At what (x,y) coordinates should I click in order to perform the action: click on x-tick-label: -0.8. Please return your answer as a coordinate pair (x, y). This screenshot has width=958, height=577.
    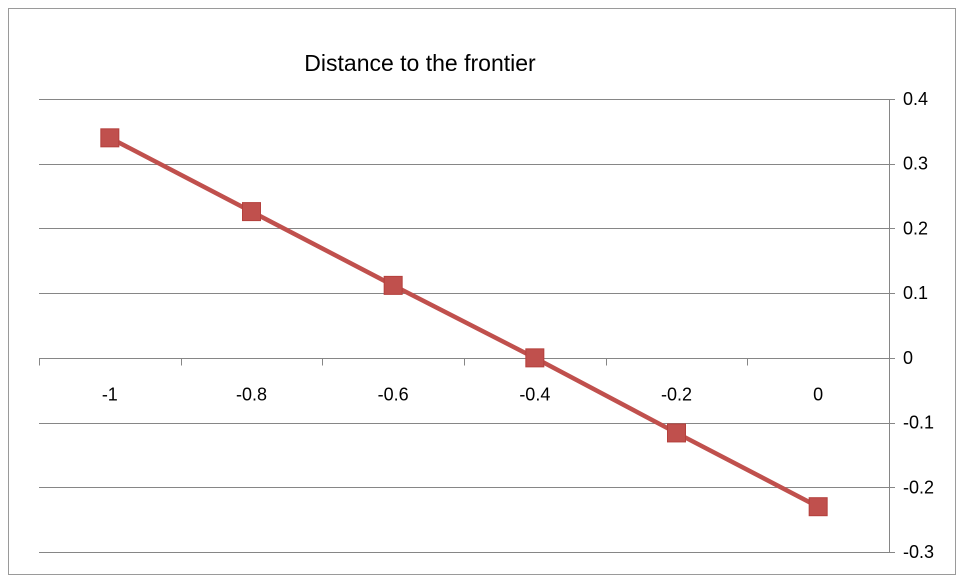
    Looking at the image, I should click on (251, 395).